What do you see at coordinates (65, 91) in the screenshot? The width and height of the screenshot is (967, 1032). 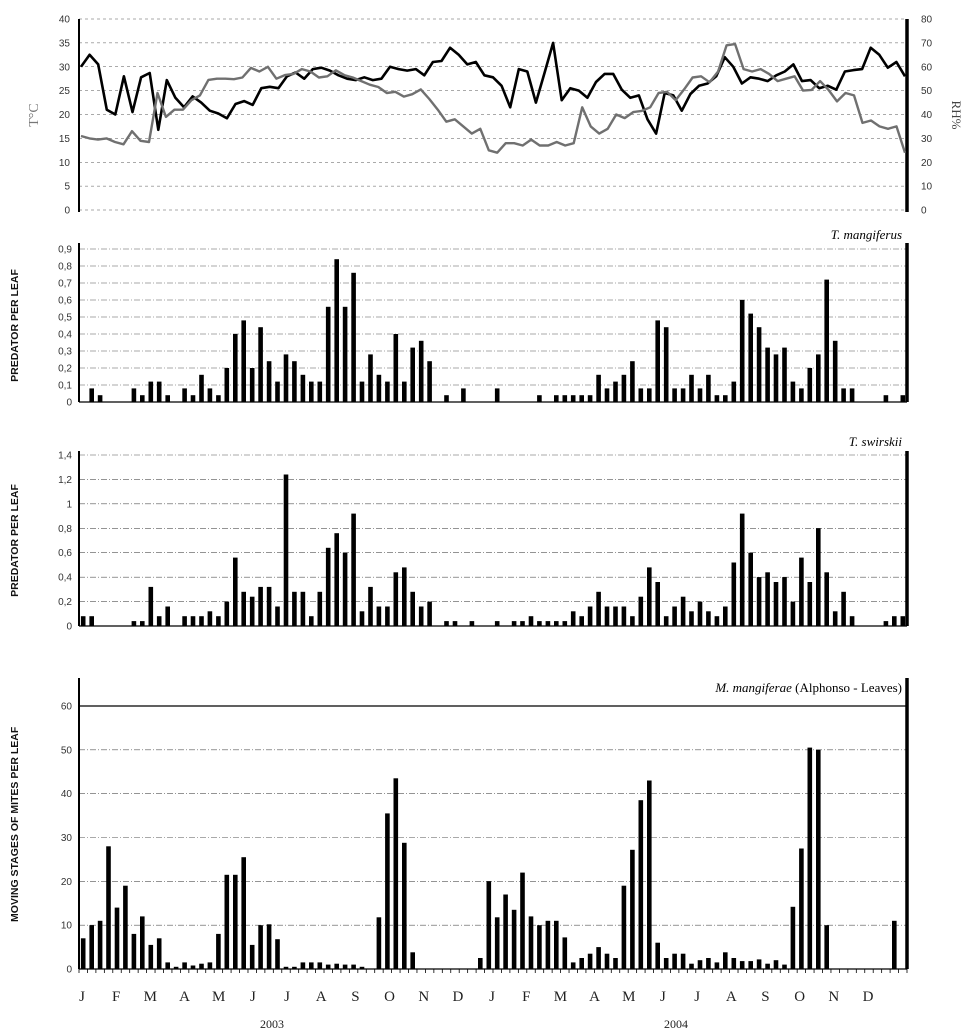 I see `y-tick-label-left: 25` at bounding box center [65, 91].